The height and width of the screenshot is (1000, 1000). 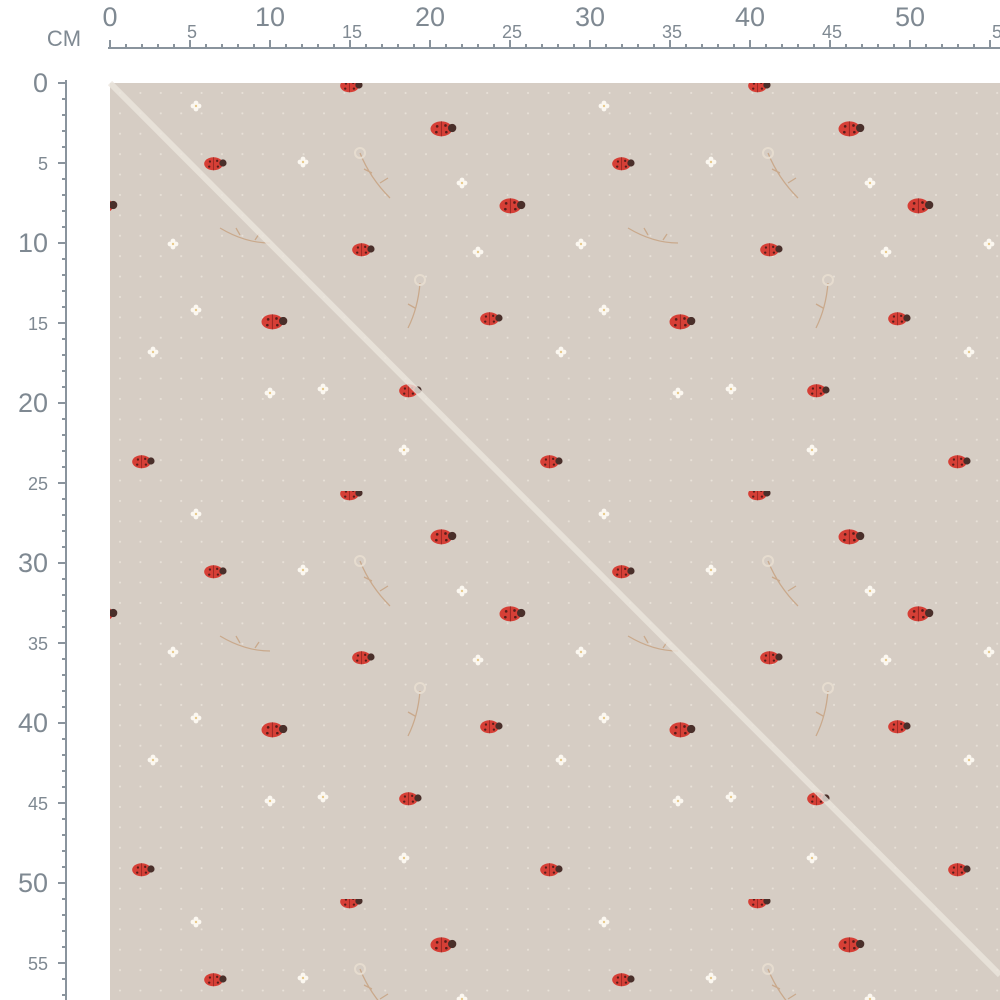 I want to click on top-ruler-label: 55, so click(x=996, y=32).